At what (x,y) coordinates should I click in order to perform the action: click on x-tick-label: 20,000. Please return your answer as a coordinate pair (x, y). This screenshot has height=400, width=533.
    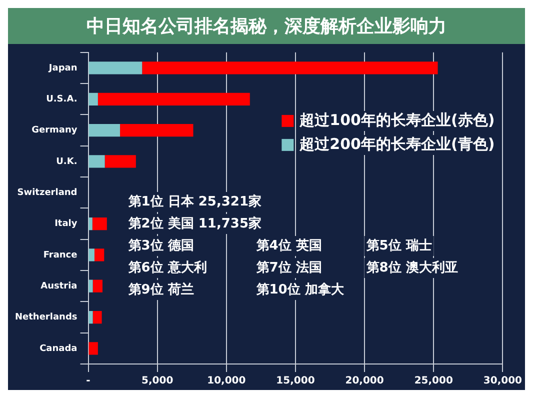
    Looking at the image, I should click on (364, 381).